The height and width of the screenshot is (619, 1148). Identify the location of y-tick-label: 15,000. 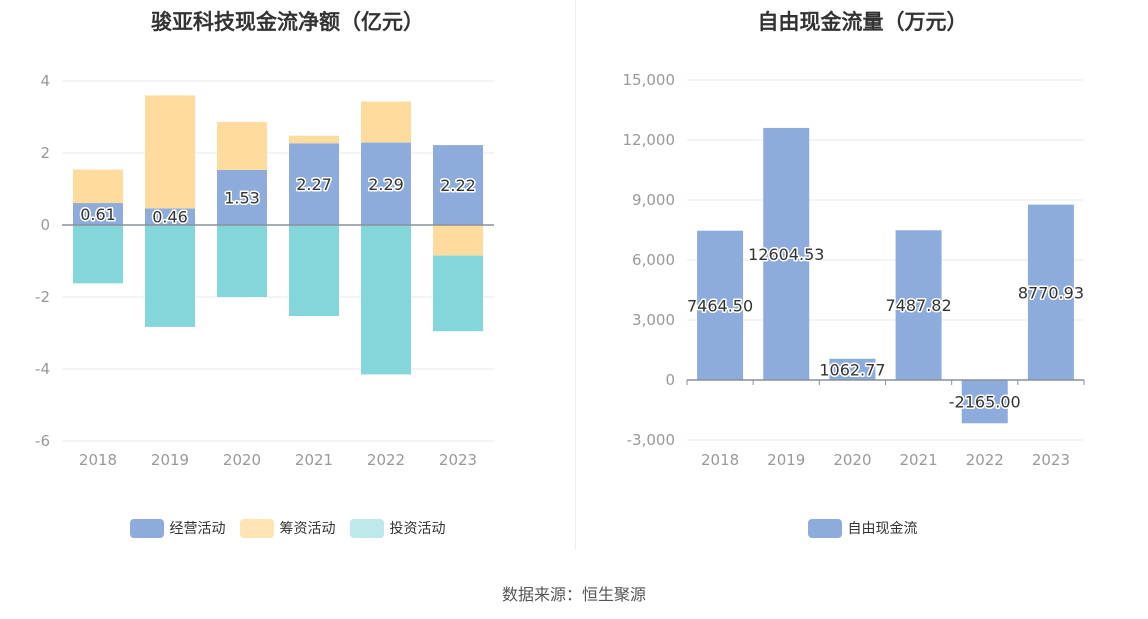
(649, 80).